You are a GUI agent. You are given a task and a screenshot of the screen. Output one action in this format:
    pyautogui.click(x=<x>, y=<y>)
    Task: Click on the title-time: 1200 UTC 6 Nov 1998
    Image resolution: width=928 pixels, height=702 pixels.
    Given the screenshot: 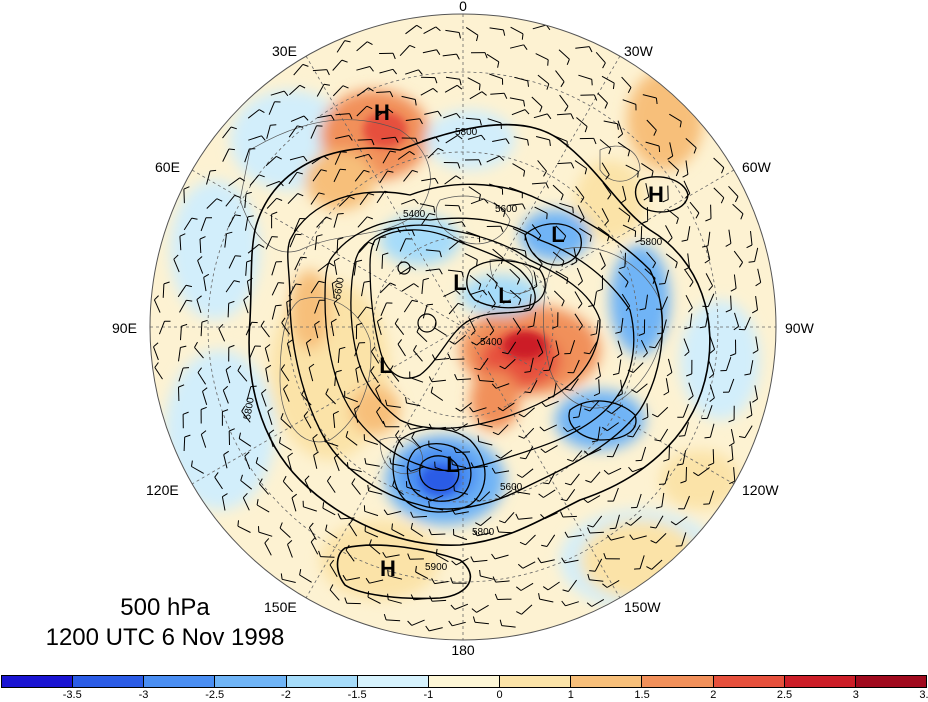 What is the action you would take?
    pyautogui.click(x=165, y=637)
    